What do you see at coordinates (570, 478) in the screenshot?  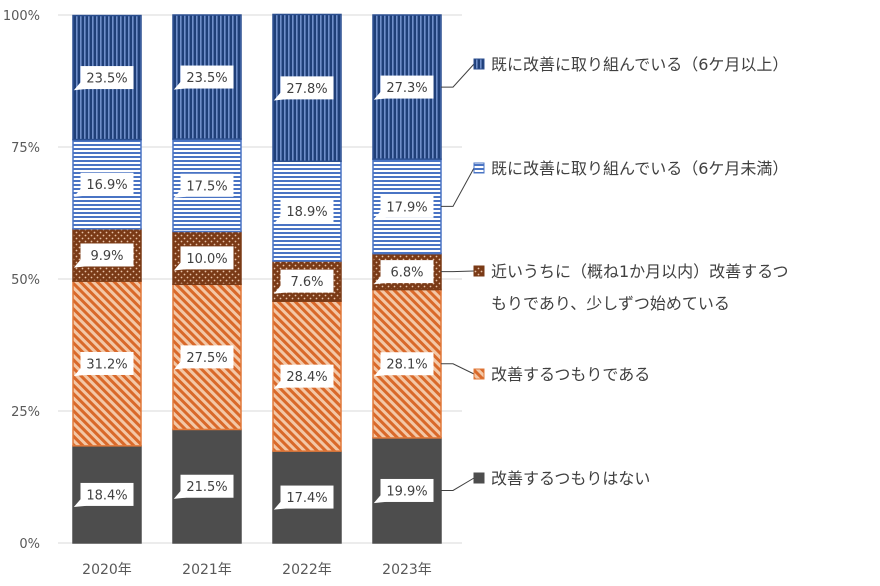 I see `legend-label: 改善するつもりはない` at bounding box center [570, 478].